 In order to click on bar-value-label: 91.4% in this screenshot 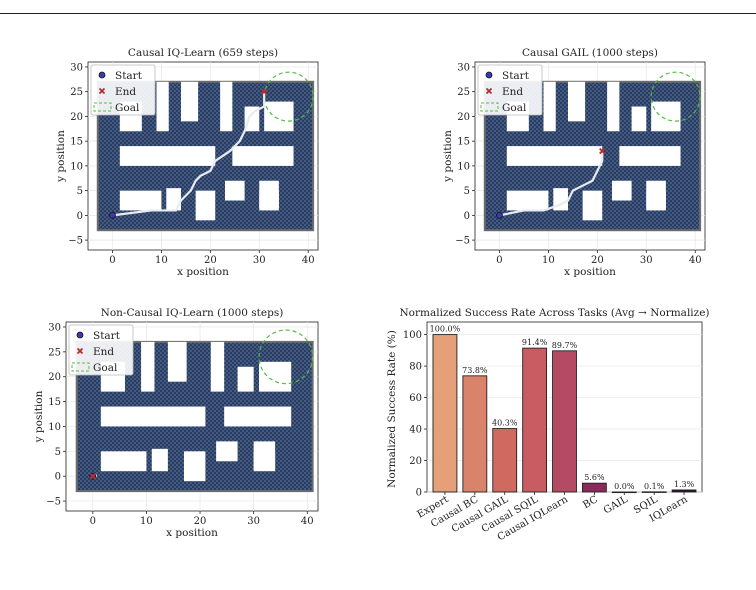, I will do `click(535, 342)`.